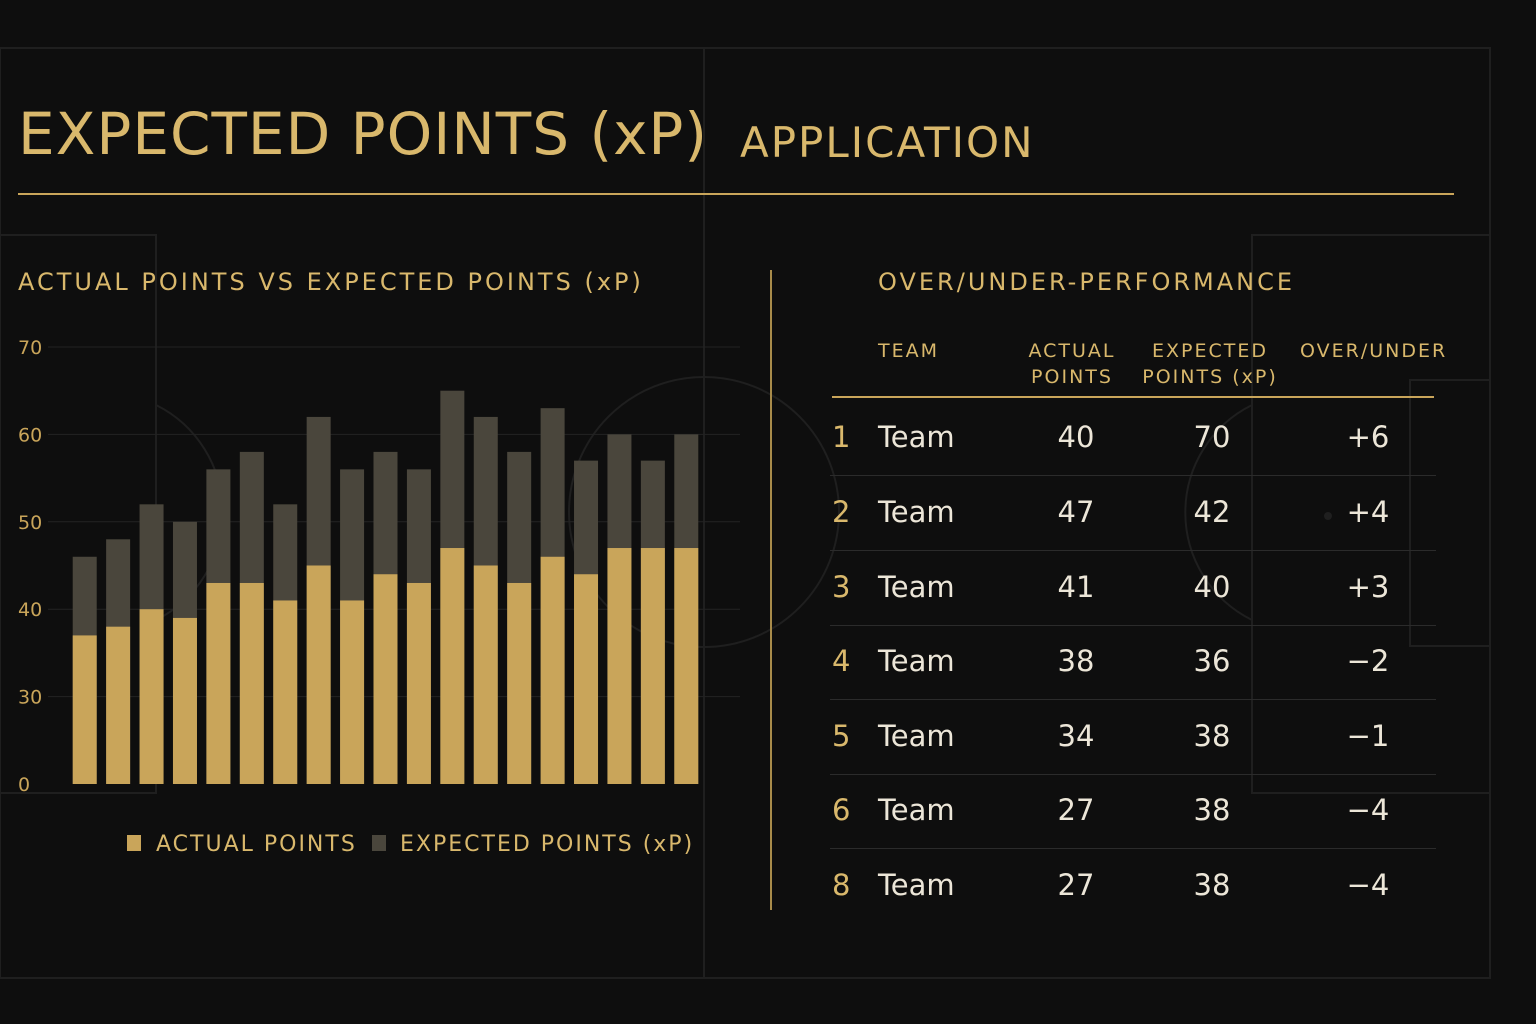  What do you see at coordinates (841, 661) in the screenshot?
I see `row-rank: 4` at bounding box center [841, 661].